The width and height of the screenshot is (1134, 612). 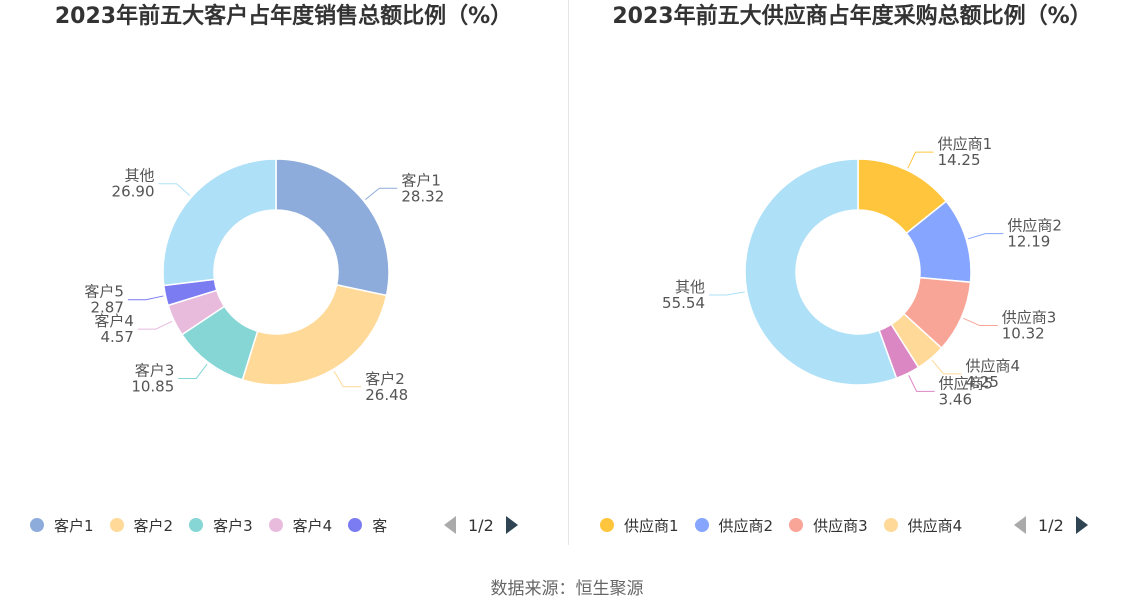 What do you see at coordinates (385, 379) in the screenshot?
I see `slice-category-label: 客户2` at bounding box center [385, 379].